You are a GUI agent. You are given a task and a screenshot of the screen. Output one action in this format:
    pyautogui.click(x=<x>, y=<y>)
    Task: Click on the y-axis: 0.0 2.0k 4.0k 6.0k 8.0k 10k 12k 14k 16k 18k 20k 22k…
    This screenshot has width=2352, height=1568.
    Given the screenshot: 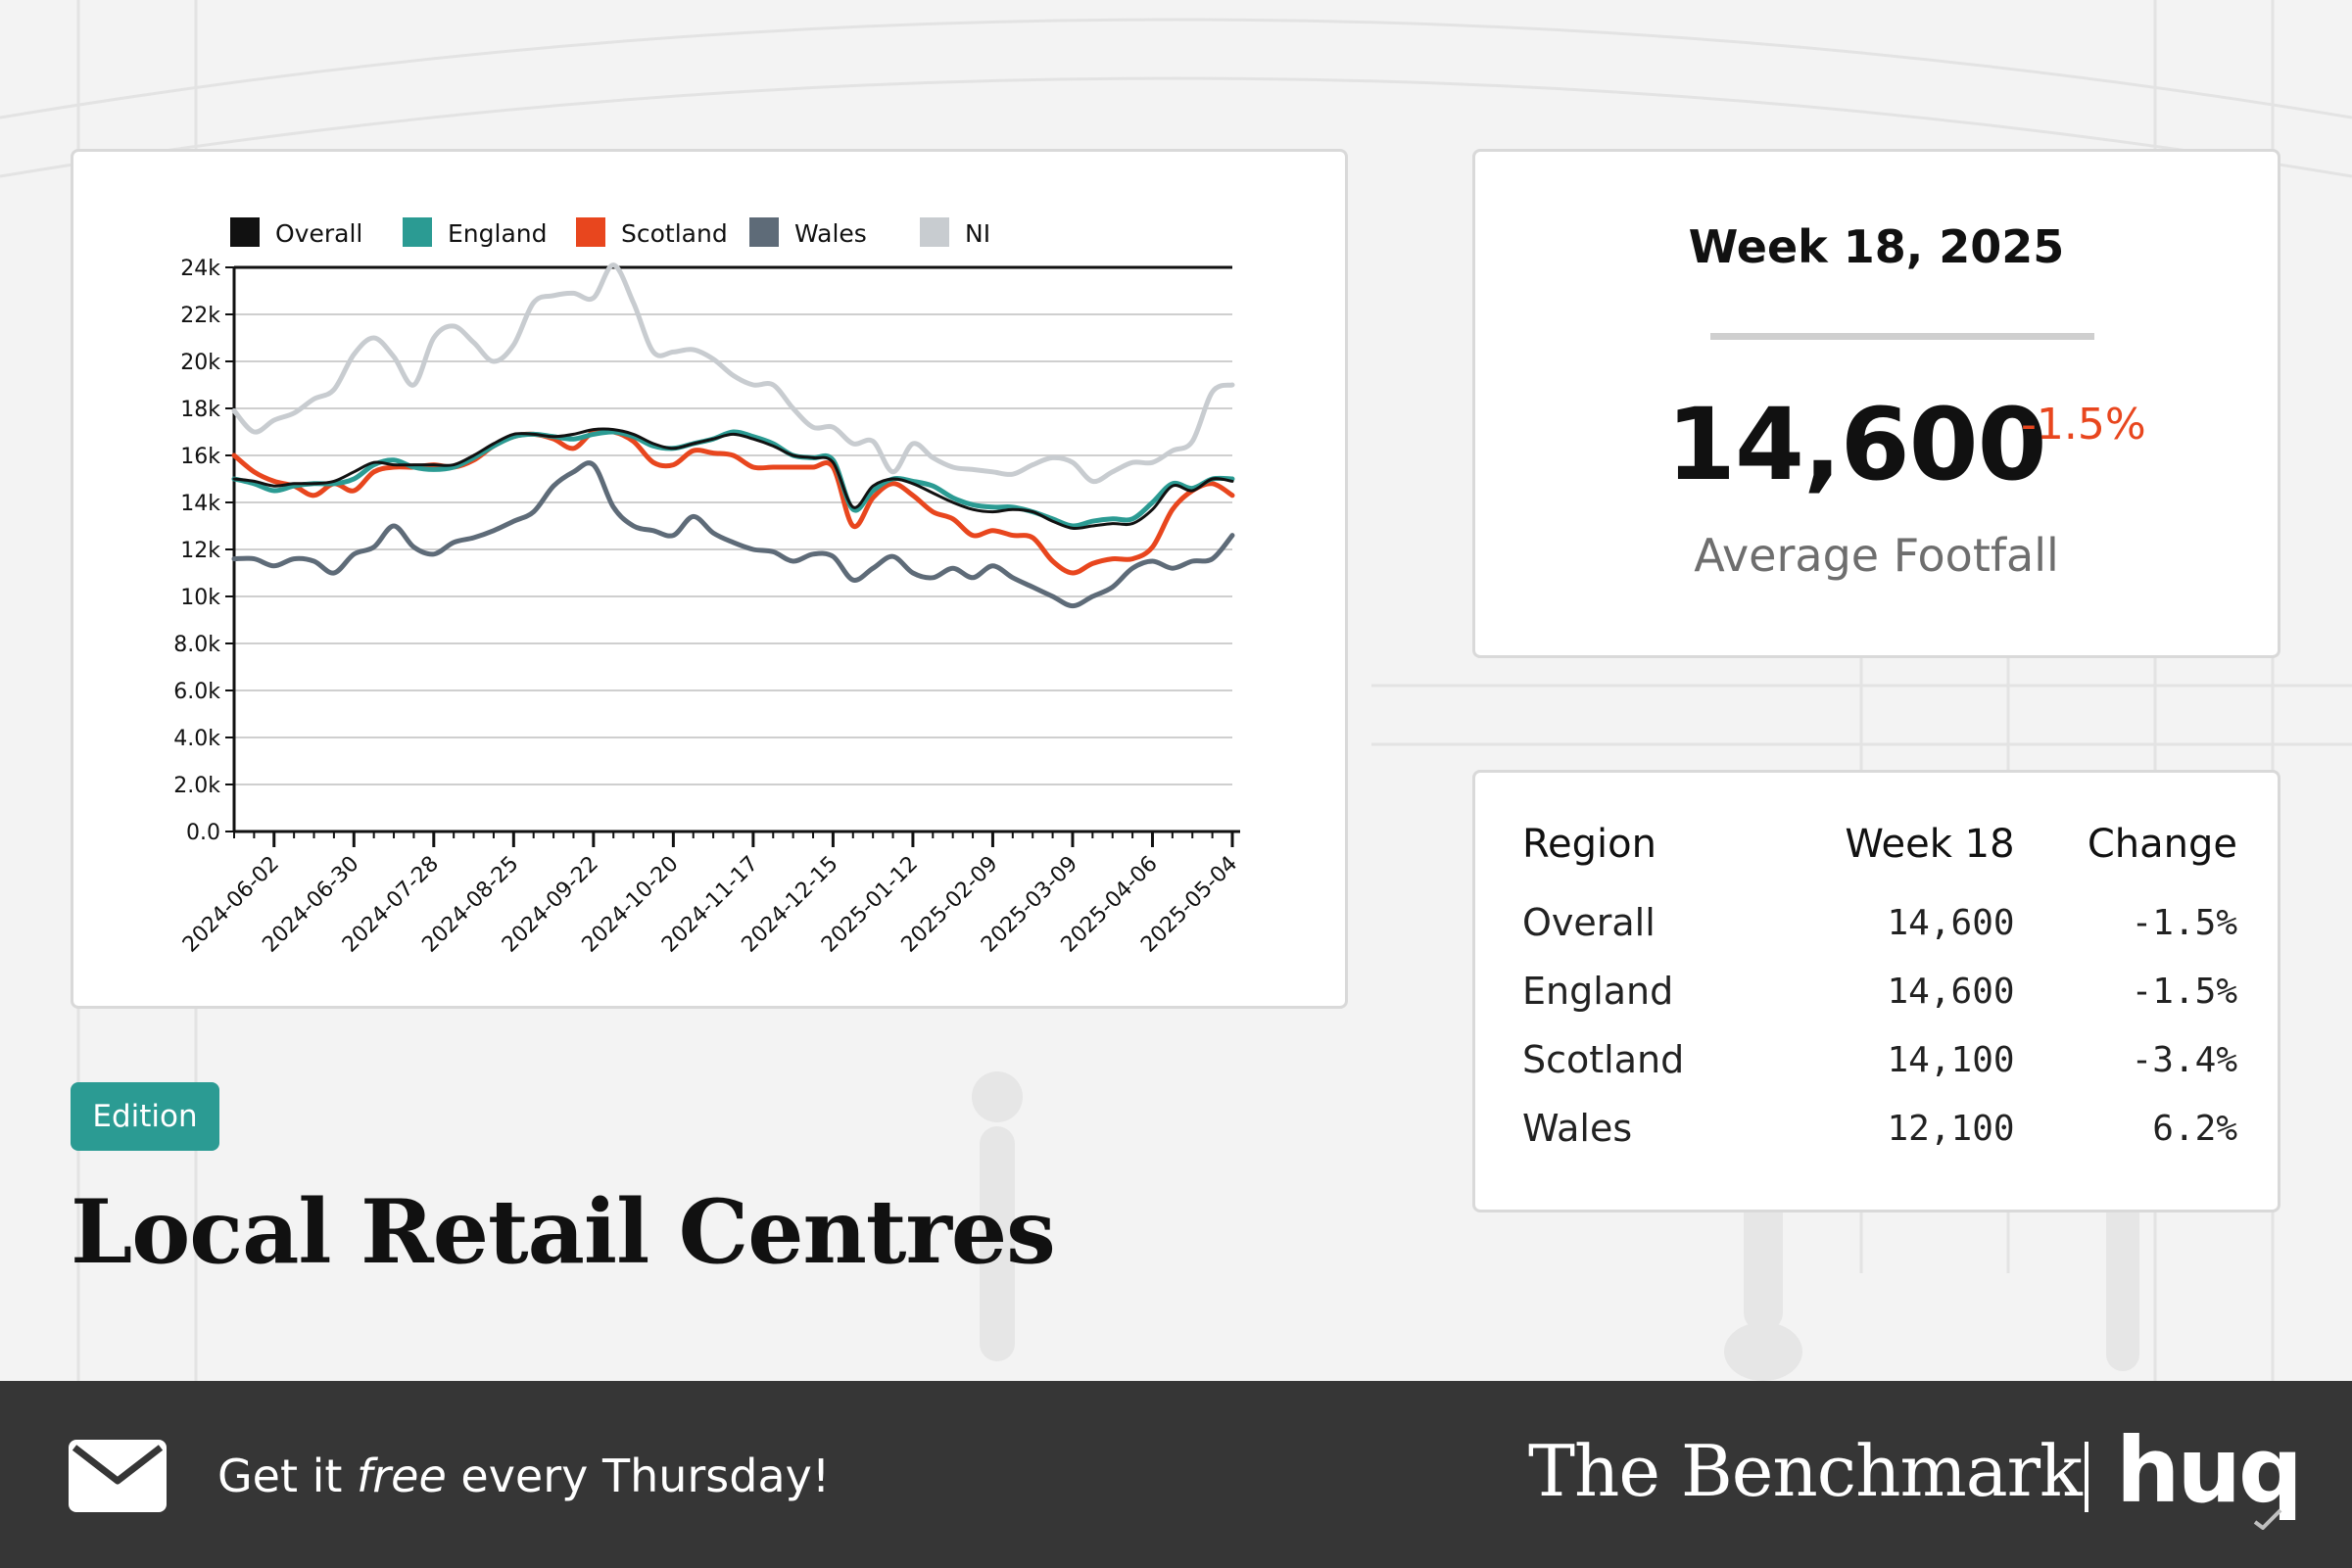 What is the action you would take?
    pyautogui.click(x=204, y=551)
    